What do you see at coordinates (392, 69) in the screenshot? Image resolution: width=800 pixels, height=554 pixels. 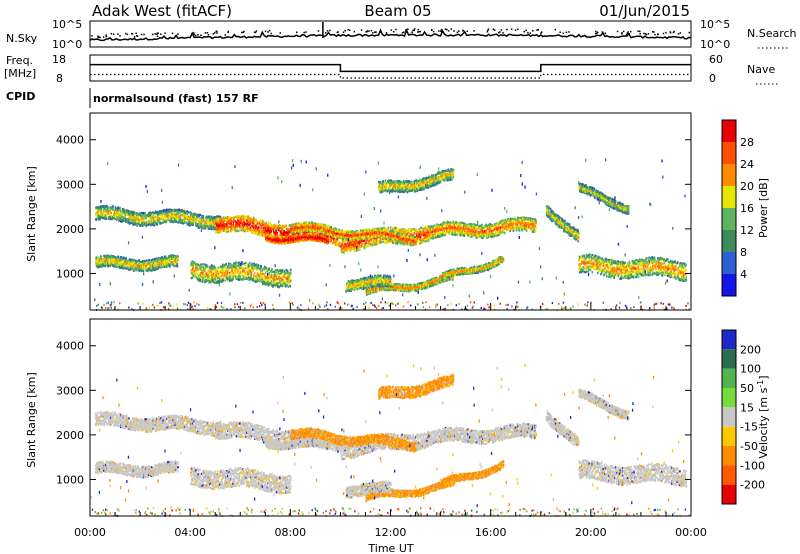 I see `frequency-panel: Freq. [MHz] 18 8 60 0 Nave` at bounding box center [392, 69].